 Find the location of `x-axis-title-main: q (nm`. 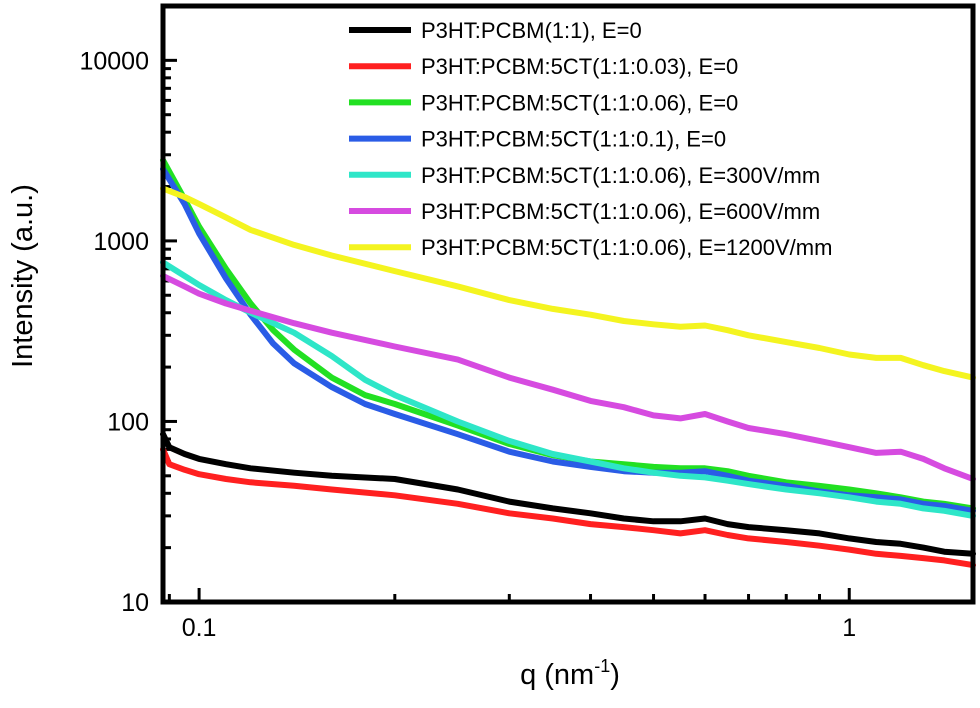

x-axis-title-main: q (nm is located at coordinates (557, 675).